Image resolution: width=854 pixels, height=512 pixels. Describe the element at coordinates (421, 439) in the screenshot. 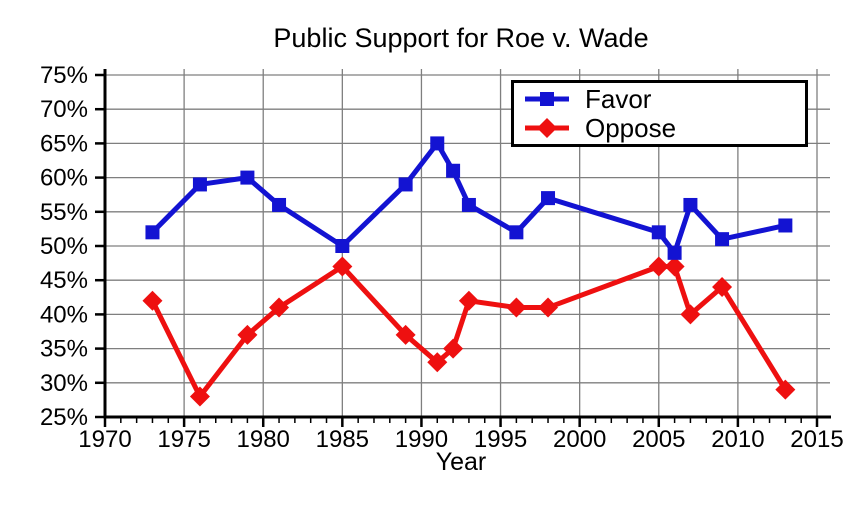

I see `x-tick-label: 1990` at that location.